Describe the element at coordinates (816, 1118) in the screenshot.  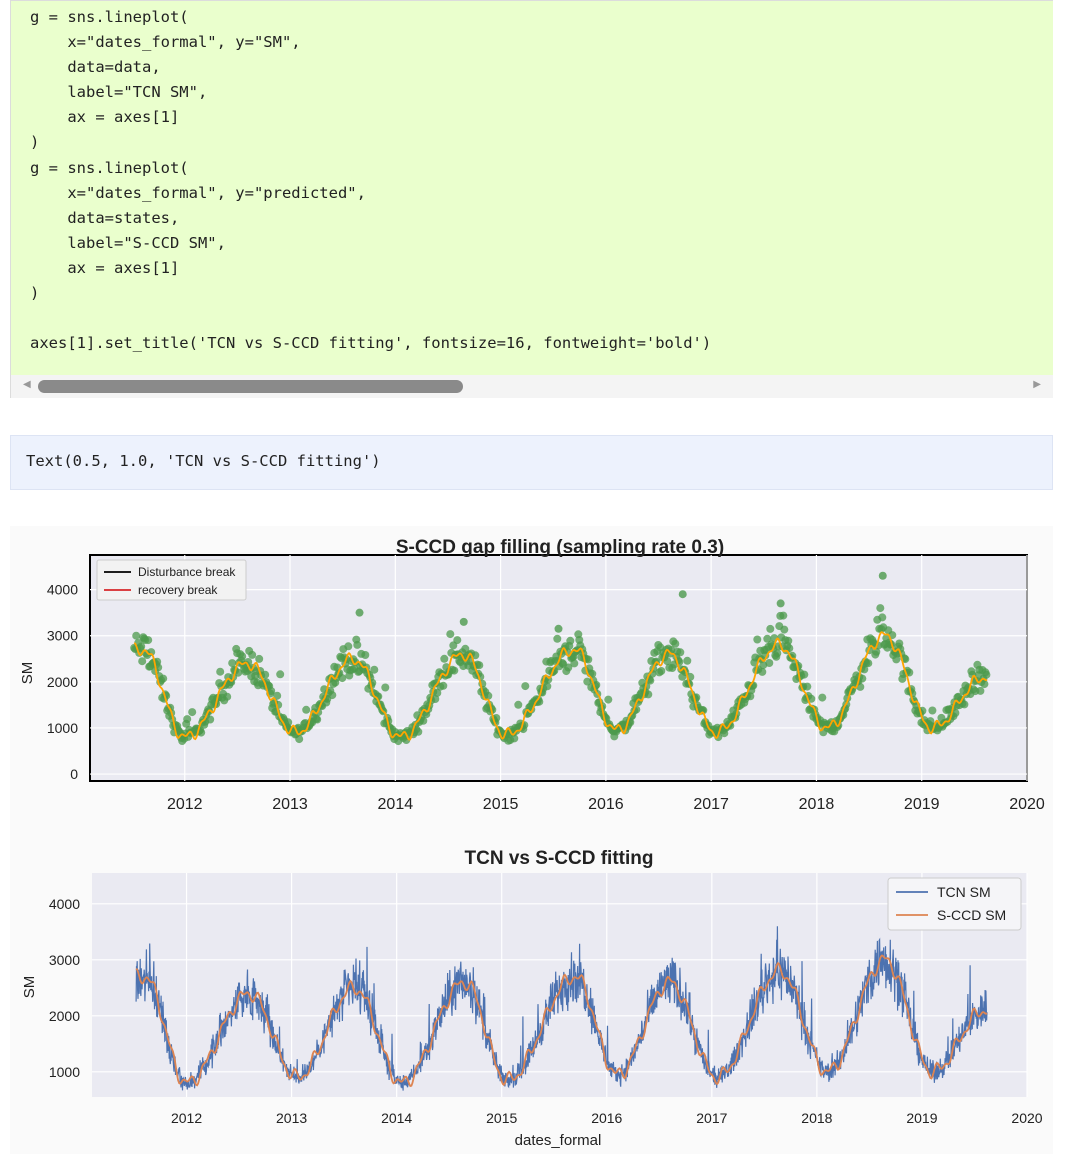
I see `x-tick-label: 2018` at that location.